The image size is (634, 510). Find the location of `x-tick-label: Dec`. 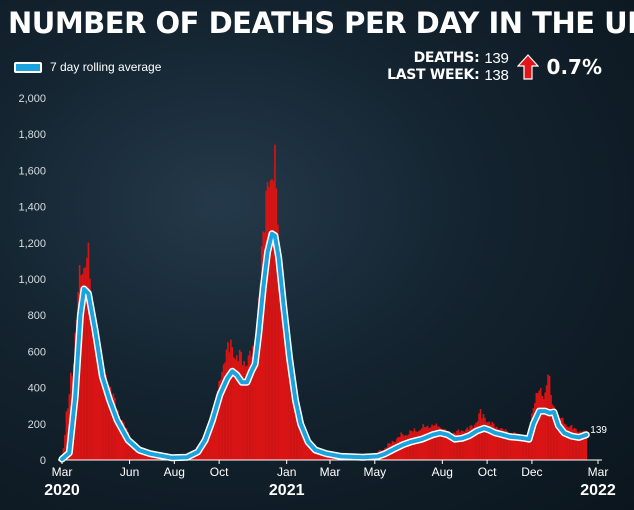

x-tick-label: Dec is located at coordinates (531, 472).